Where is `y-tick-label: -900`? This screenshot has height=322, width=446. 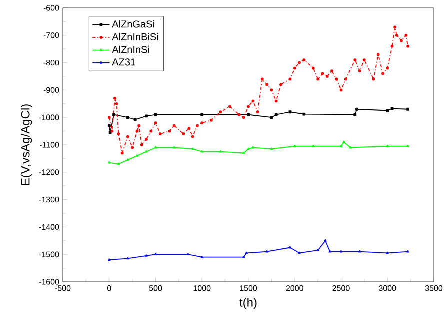
y-tick-label: -900 is located at coordinates (52, 90).